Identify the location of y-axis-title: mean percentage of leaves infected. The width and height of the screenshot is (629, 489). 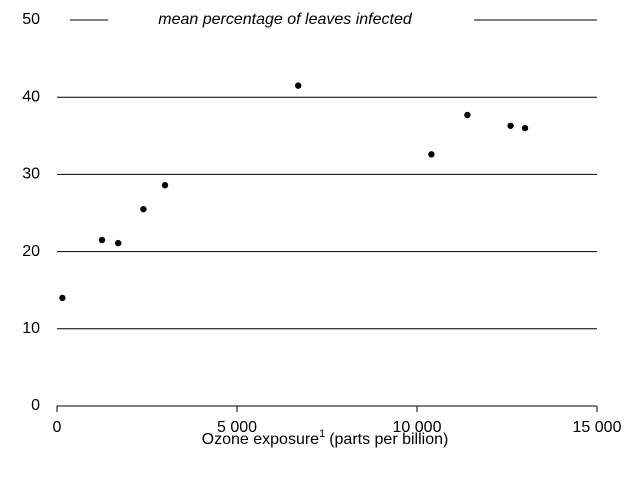
(285, 19).